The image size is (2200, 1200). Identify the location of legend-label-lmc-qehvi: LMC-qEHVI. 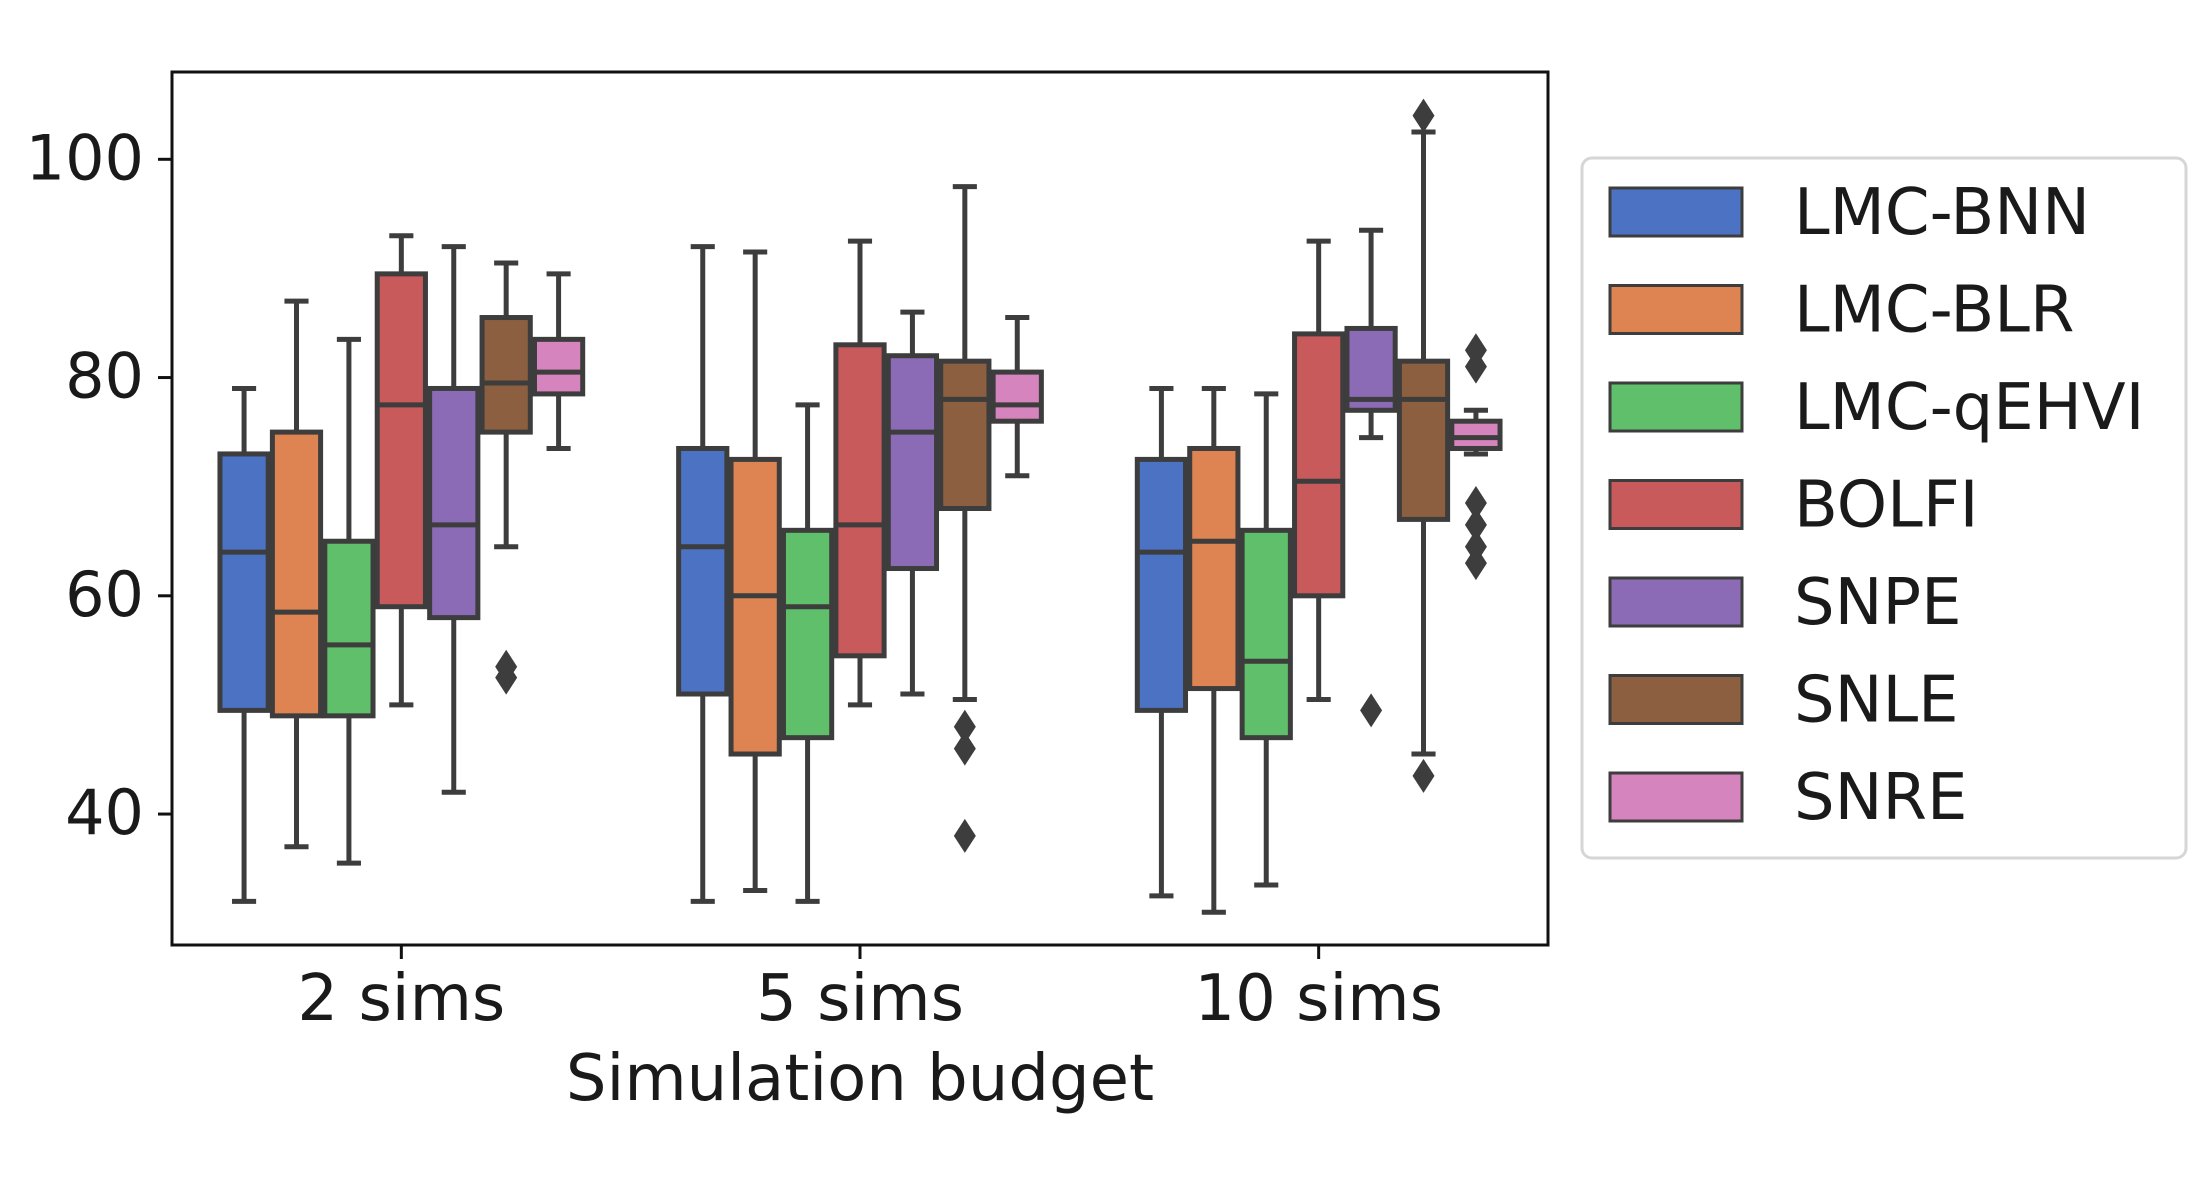
(1969, 408).